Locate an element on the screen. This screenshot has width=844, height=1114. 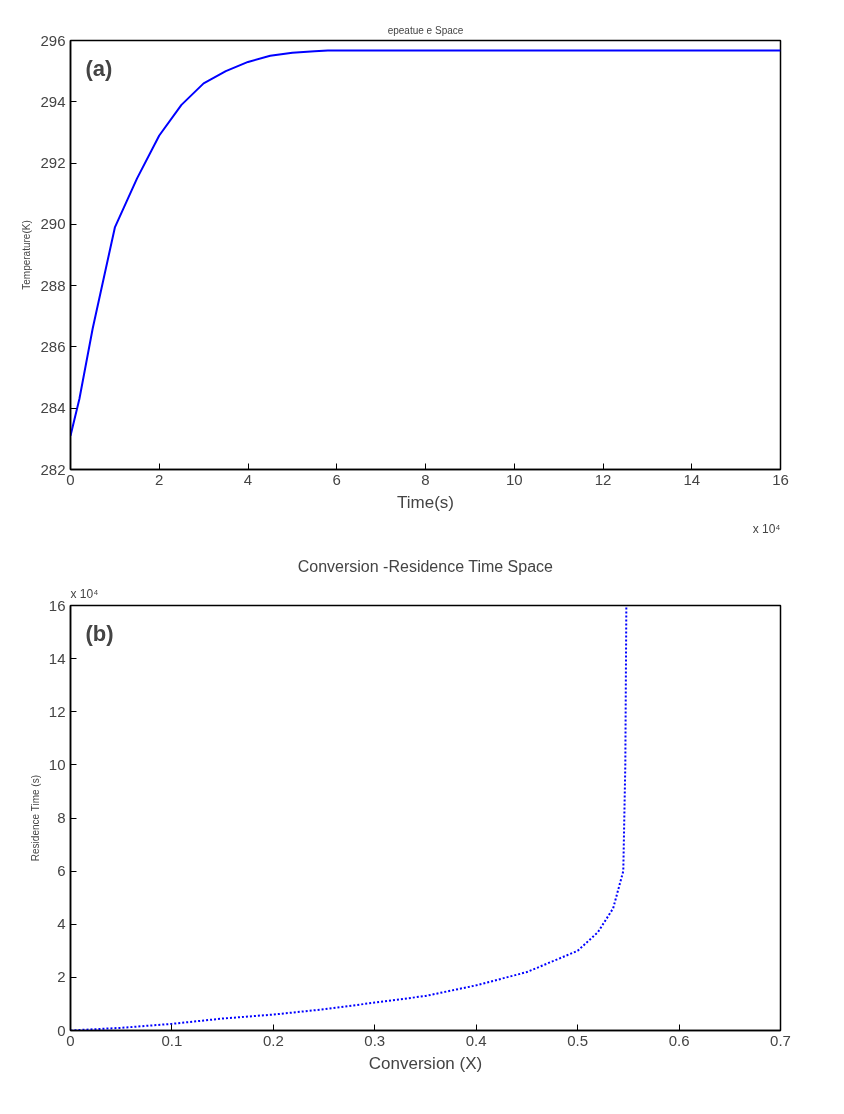
y-tick-label: 6 is located at coordinates (61, 871).